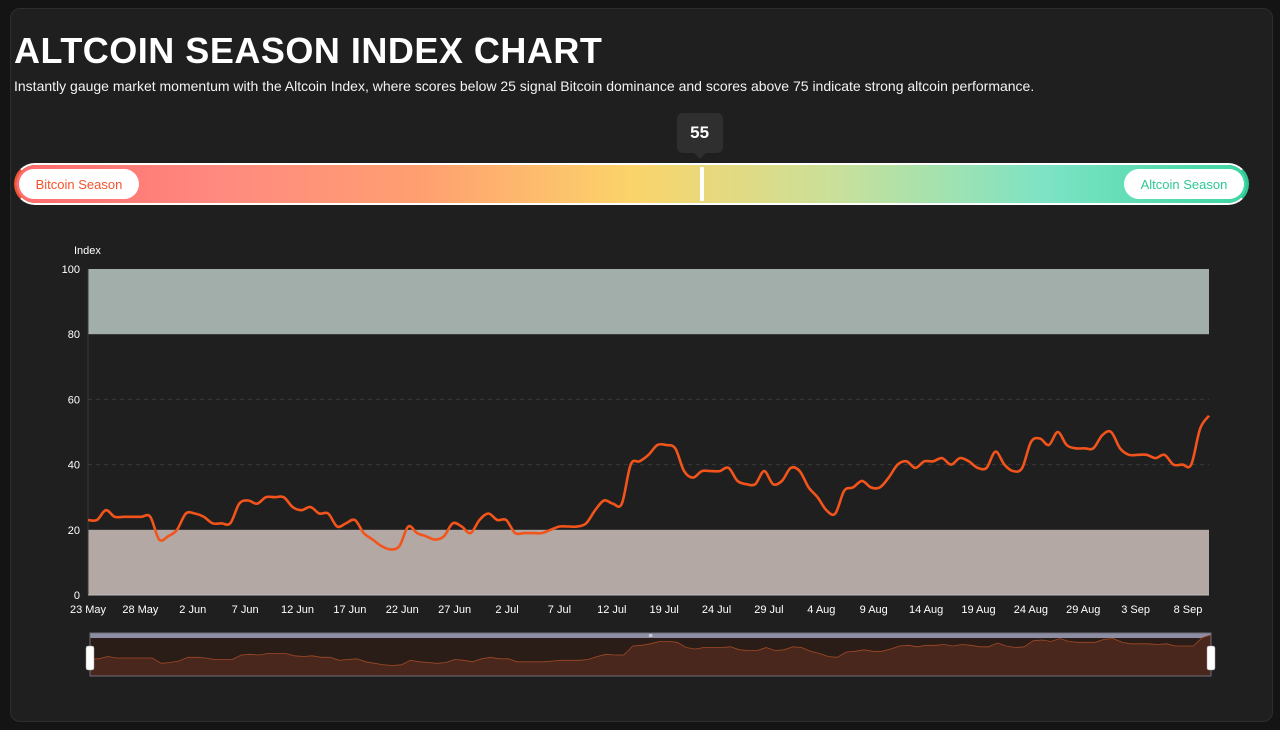 This screenshot has height=730, width=1280. I want to click on index-value-tooltip: 55, so click(699, 133).